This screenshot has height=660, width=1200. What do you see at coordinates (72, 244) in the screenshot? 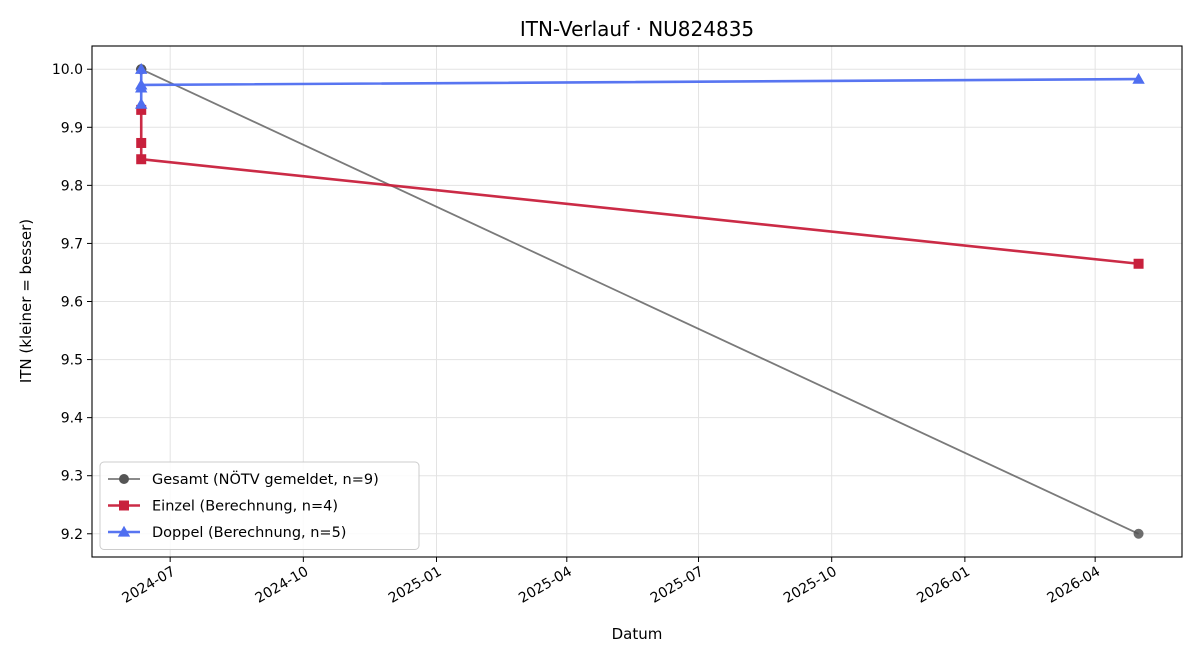
I see `y-tick-label: 9.7` at bounding box center [72, 244].